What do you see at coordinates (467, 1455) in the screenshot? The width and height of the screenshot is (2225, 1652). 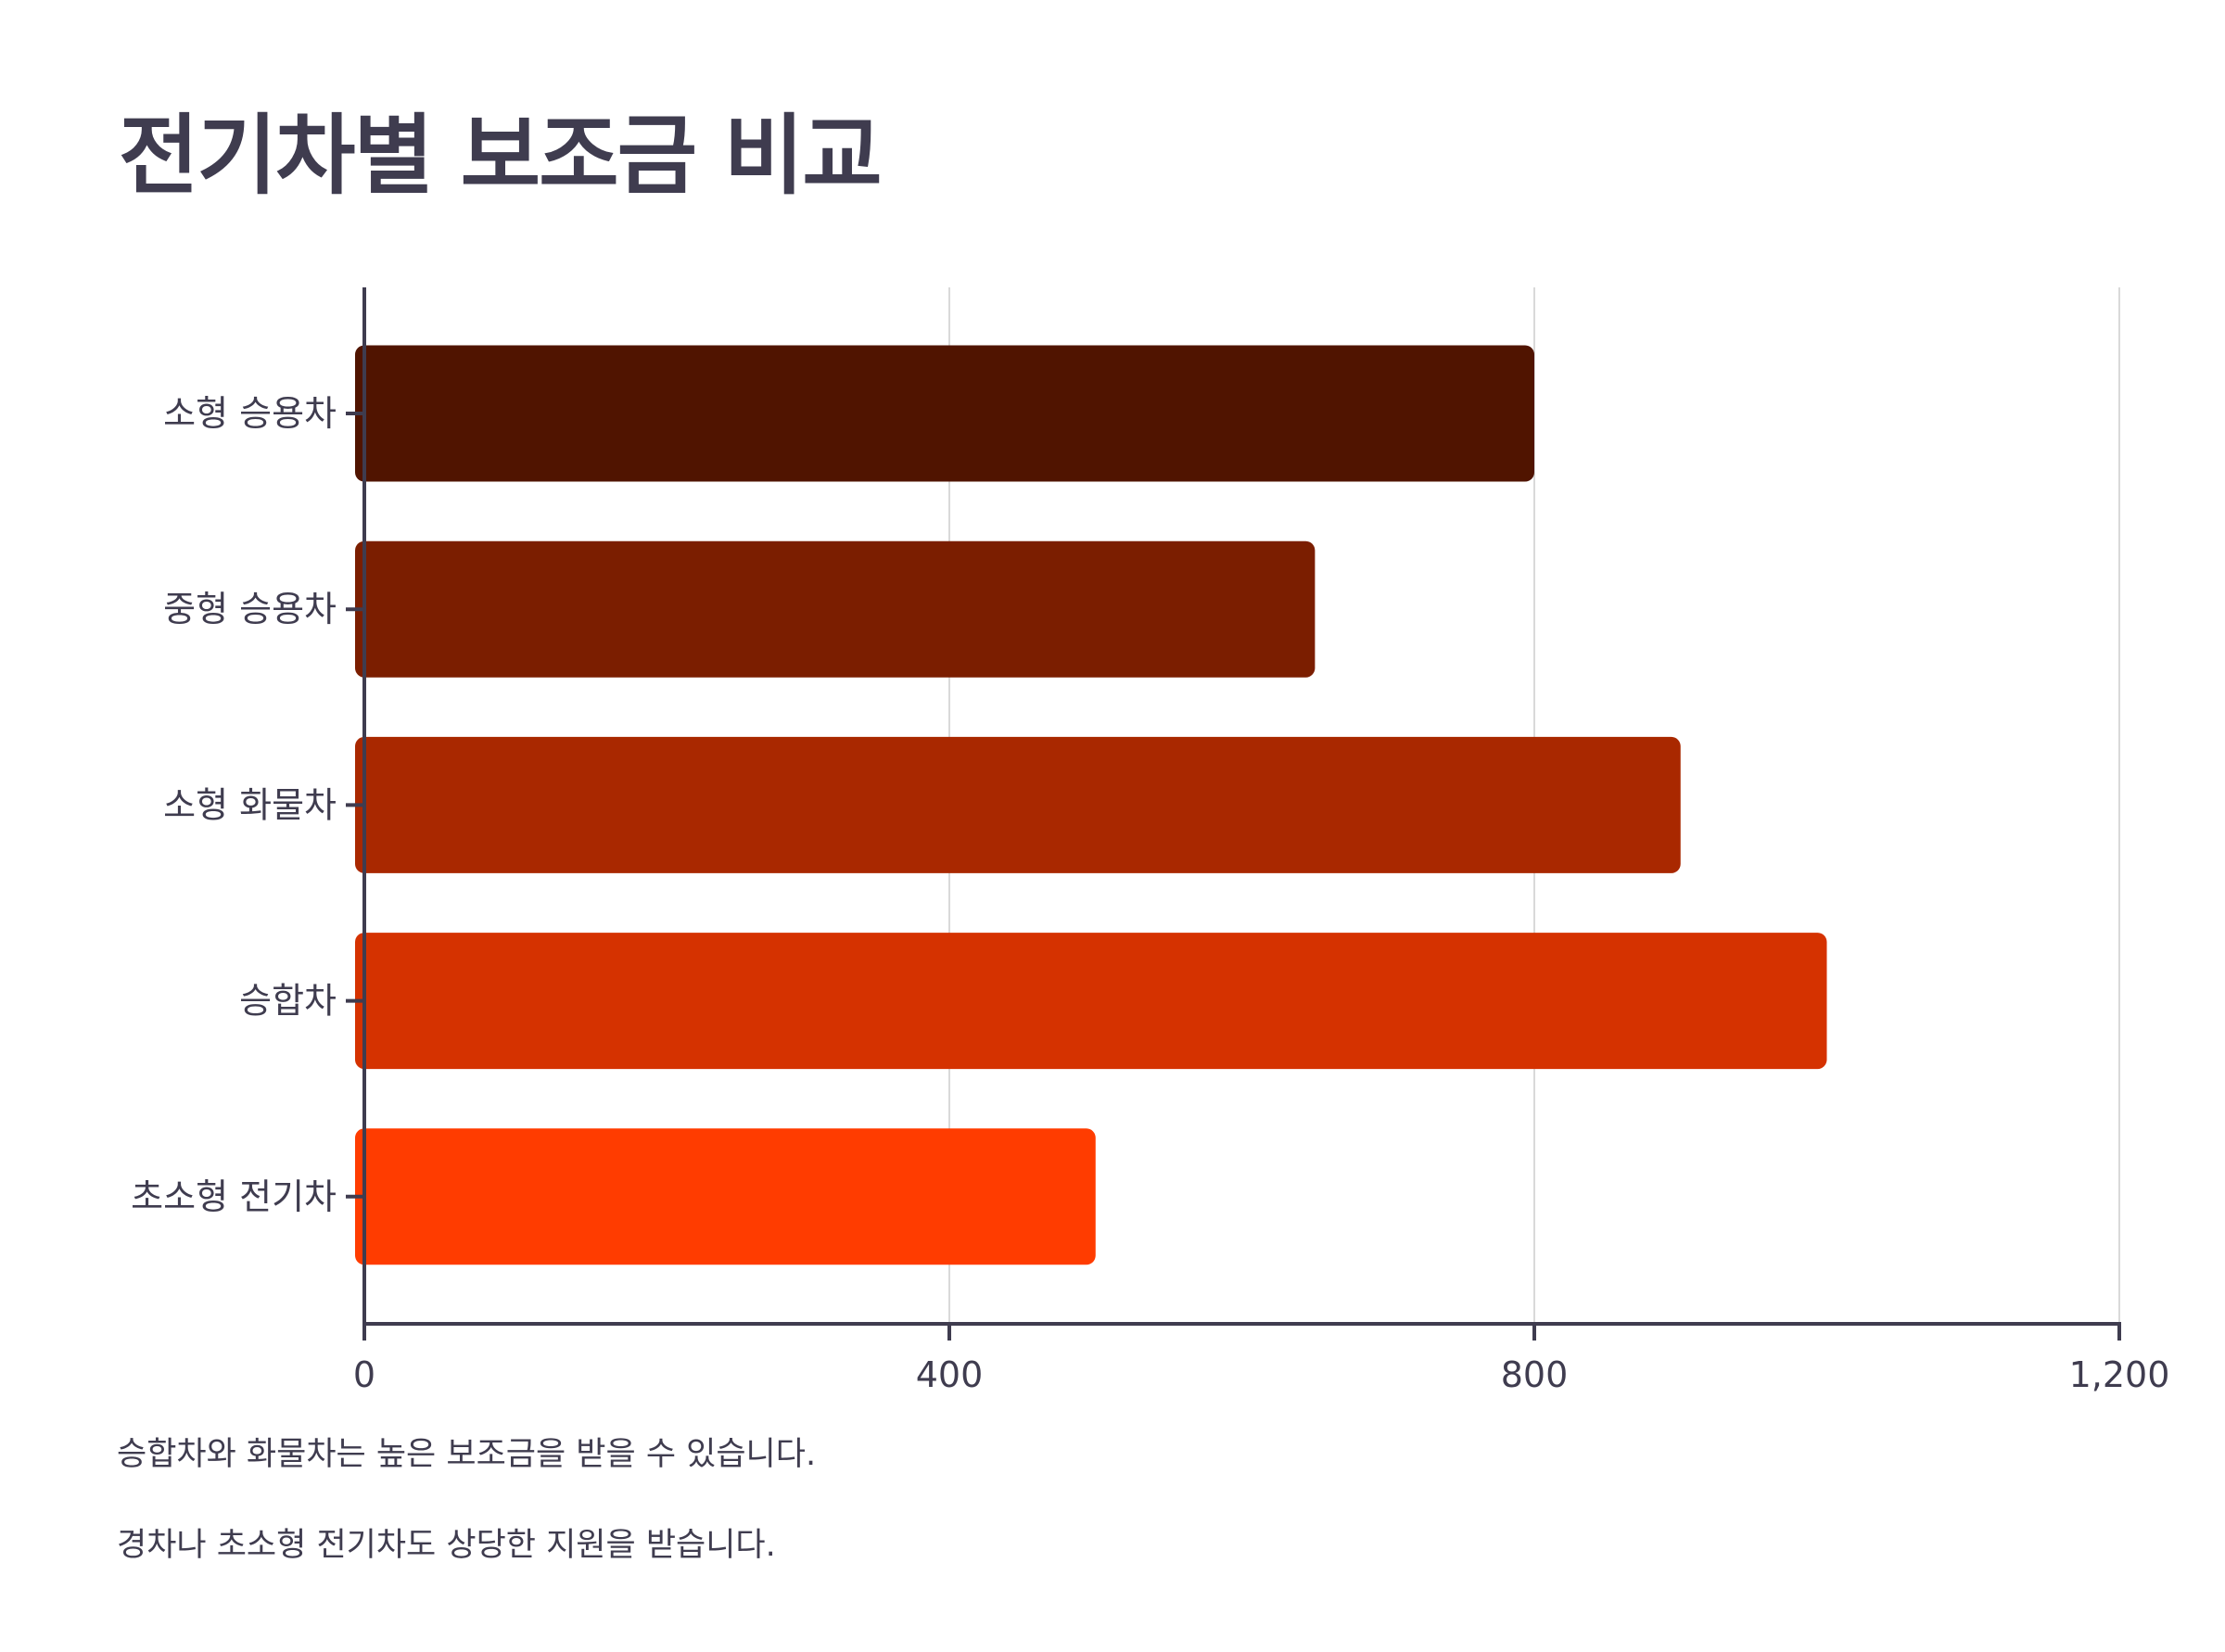 I see `annotation-note-1: 승합차와 화물차는 높은 보조금을 받을 수 있습니다.` at bounding box center [467, 1455].